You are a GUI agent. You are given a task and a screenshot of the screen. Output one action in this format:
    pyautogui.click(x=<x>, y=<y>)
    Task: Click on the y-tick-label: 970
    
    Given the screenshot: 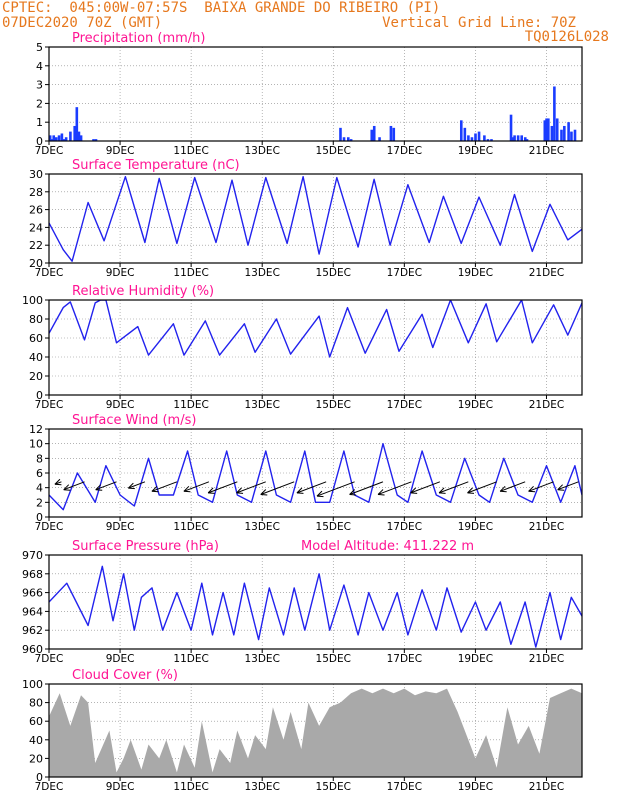 What is the action you would take?
    pyautogui.click(x=32, y=555)
    